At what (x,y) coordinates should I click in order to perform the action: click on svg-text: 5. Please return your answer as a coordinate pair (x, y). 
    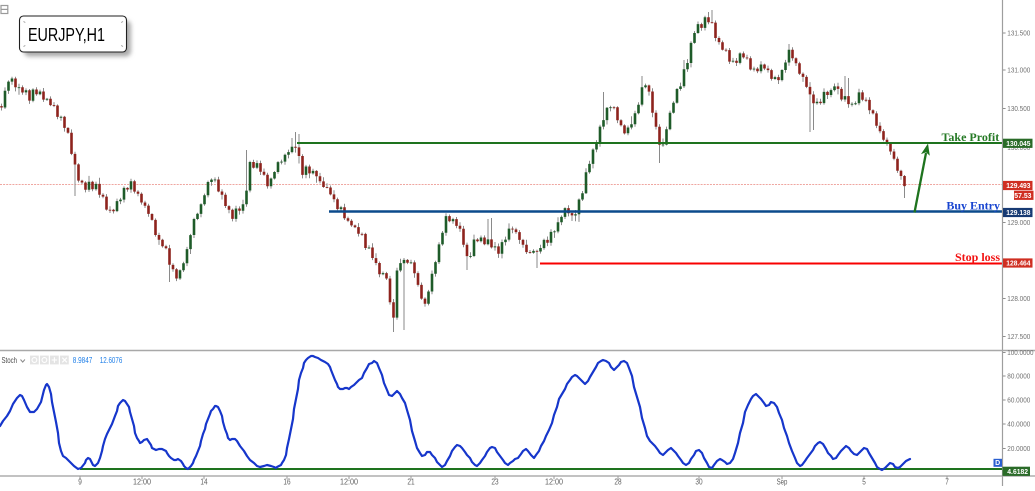
    Looking at the image, I should click on (864, 481).